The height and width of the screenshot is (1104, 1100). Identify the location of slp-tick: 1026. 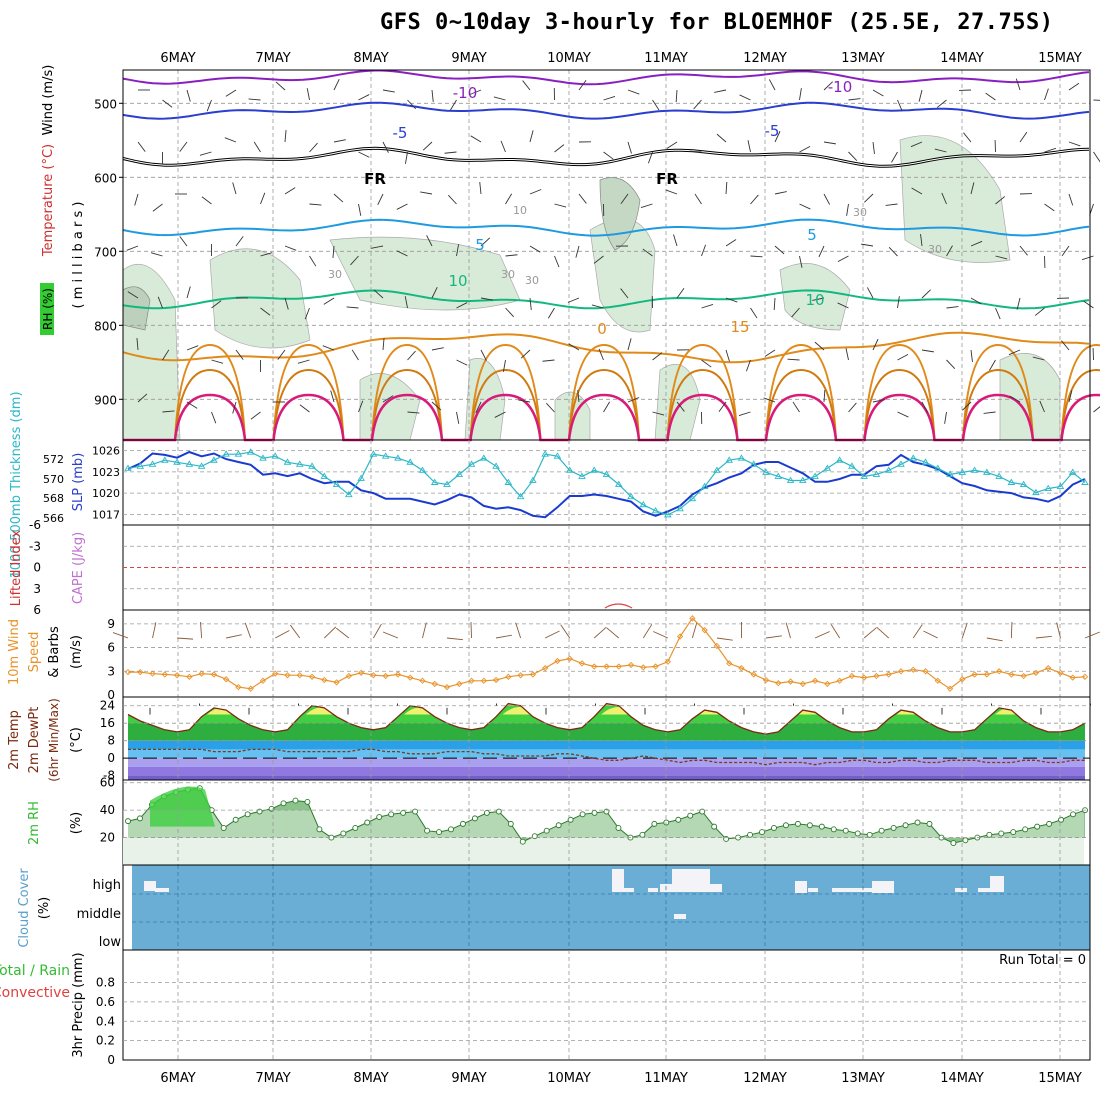
(106, 451).